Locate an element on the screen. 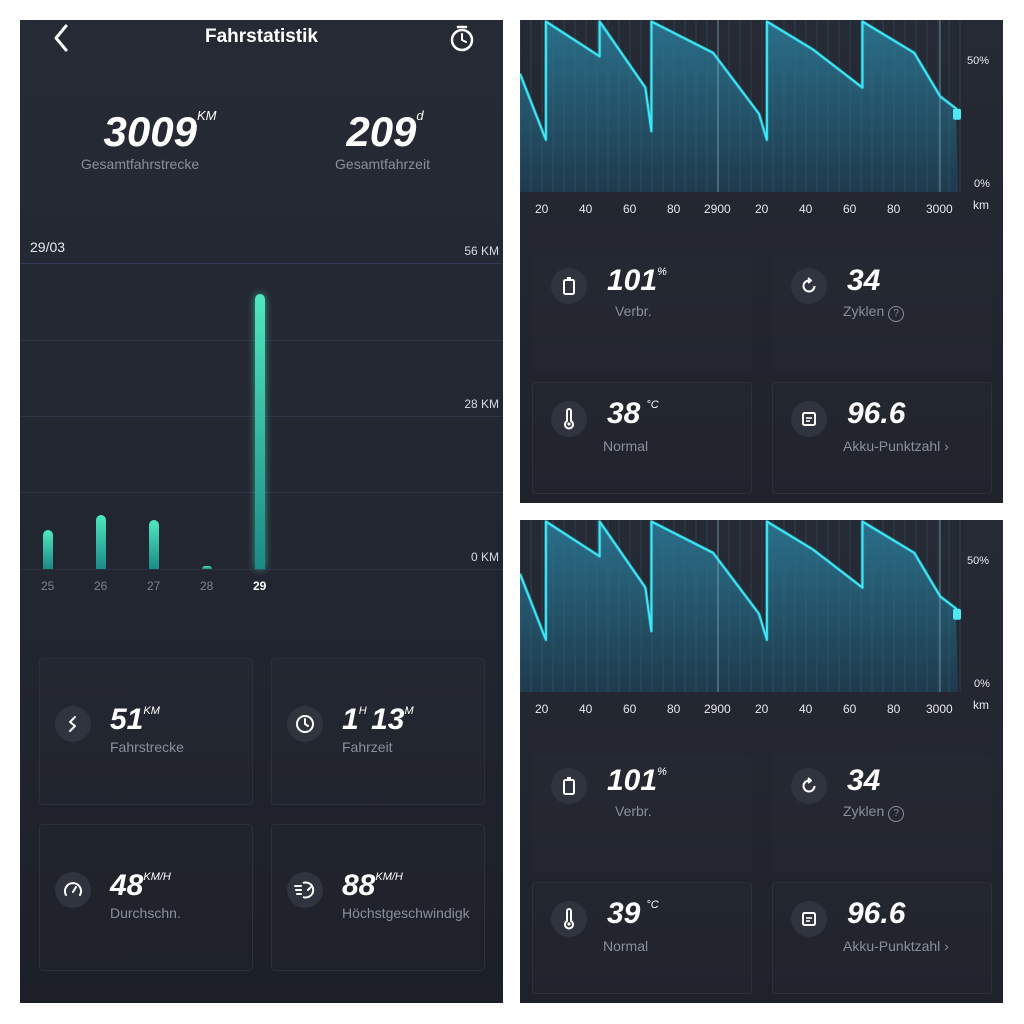 Image resolution: width=1024 pixels, height=1024 pixels. total-distance-value: 3009 is located at coordinates (150, 131).